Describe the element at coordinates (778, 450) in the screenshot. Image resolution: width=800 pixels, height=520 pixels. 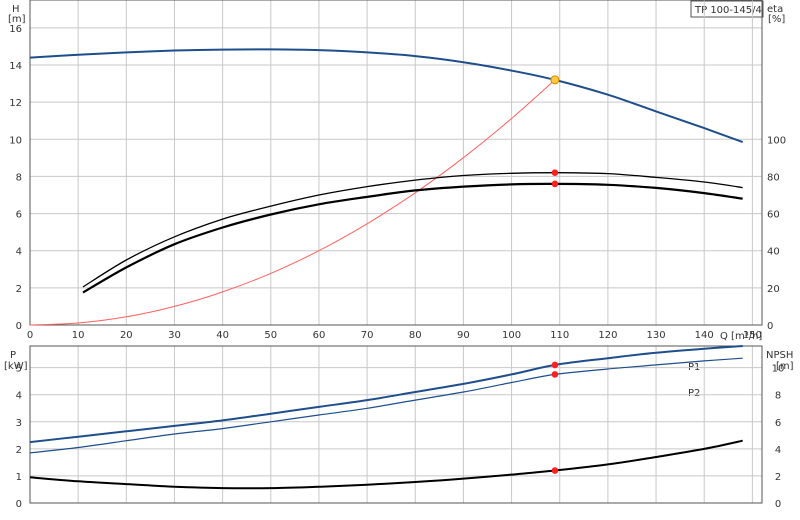
I see `npsh-tick-label: 4` at that location.